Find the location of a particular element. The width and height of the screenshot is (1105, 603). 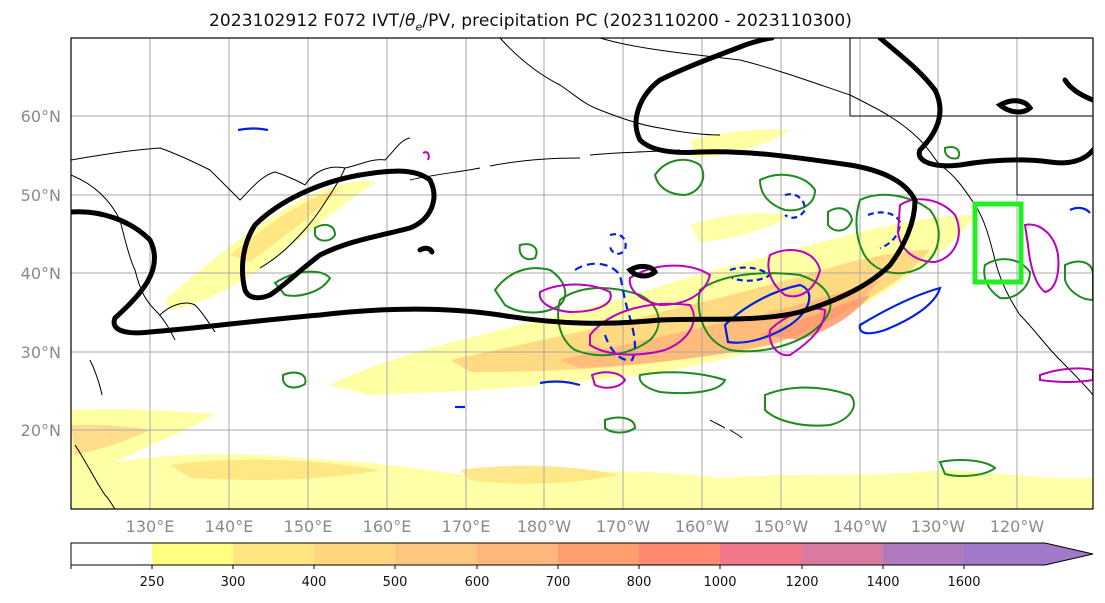

title-theta-sub: e is located at coordinates (419, 27).